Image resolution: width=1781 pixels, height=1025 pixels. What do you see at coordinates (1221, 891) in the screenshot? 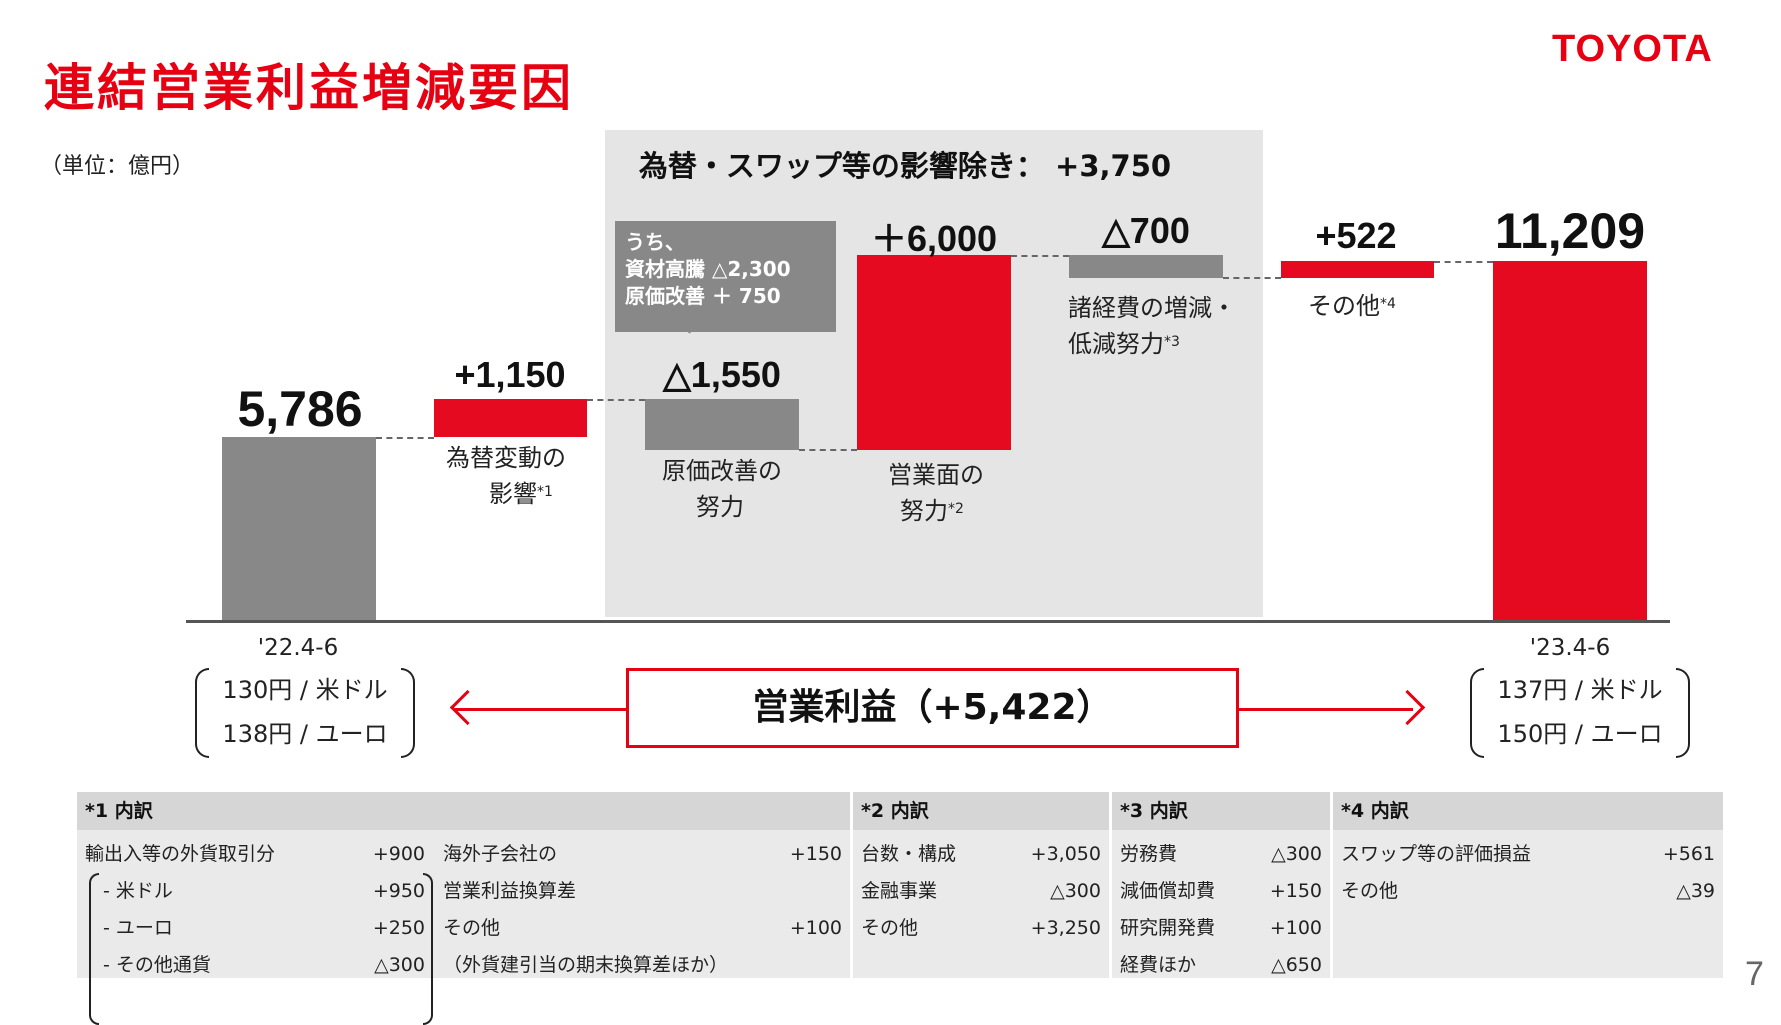
I see `note-row: 減価償却費 +150` at bounding box center [1221, 891].